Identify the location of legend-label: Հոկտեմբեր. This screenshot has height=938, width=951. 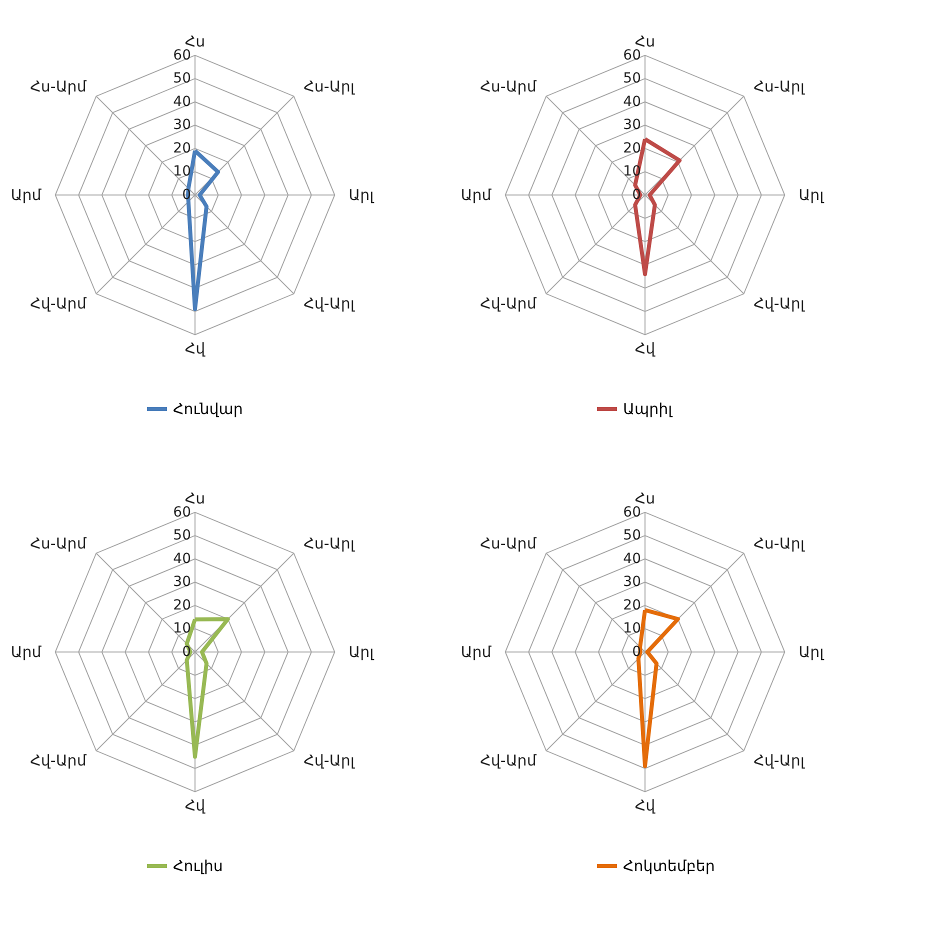
(669, 866).